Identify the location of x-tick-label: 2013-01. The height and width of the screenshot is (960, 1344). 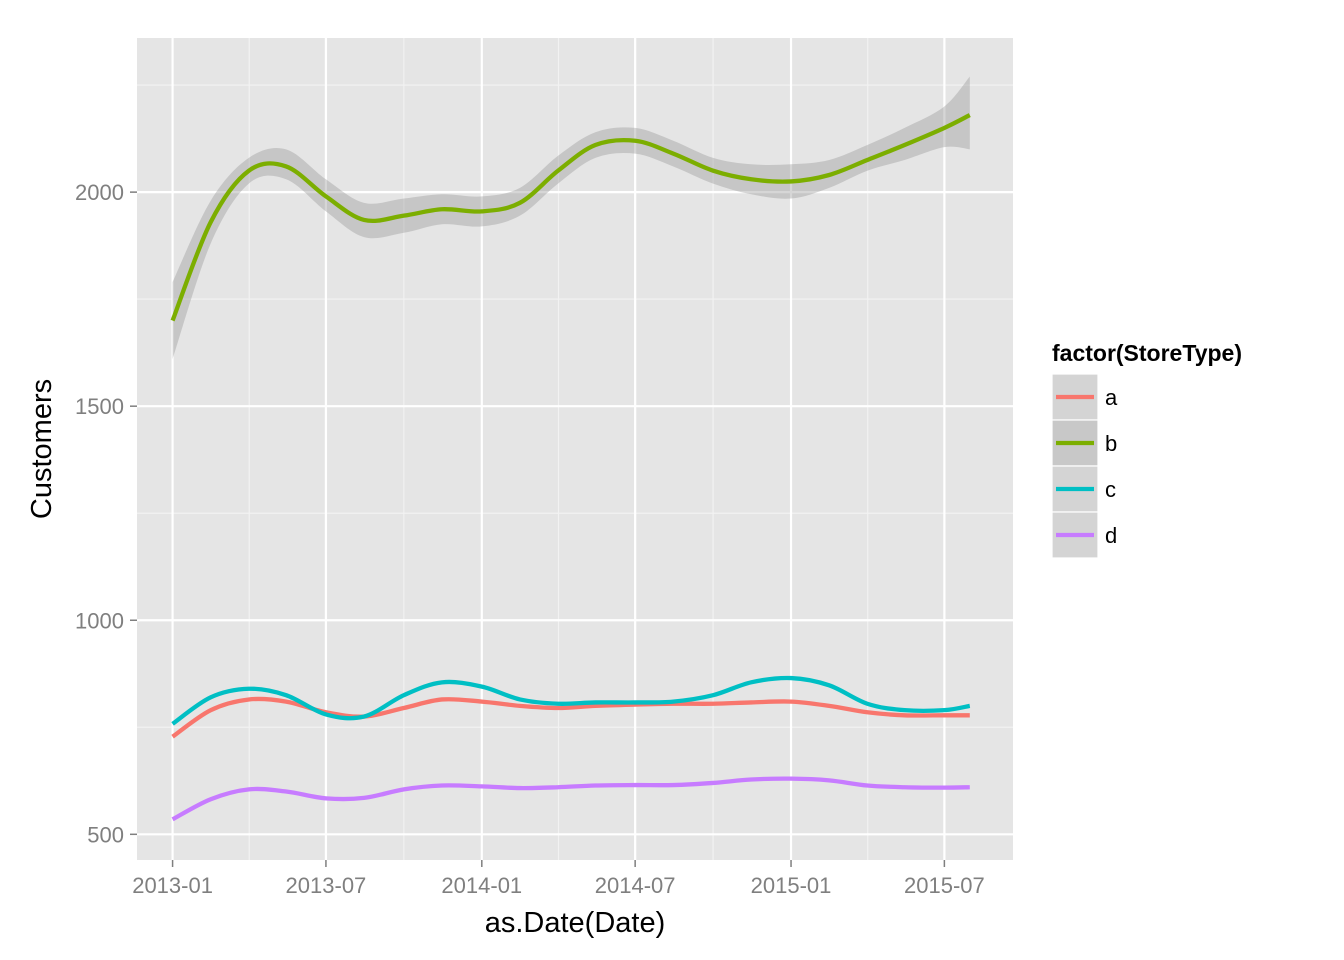
(172, 885).